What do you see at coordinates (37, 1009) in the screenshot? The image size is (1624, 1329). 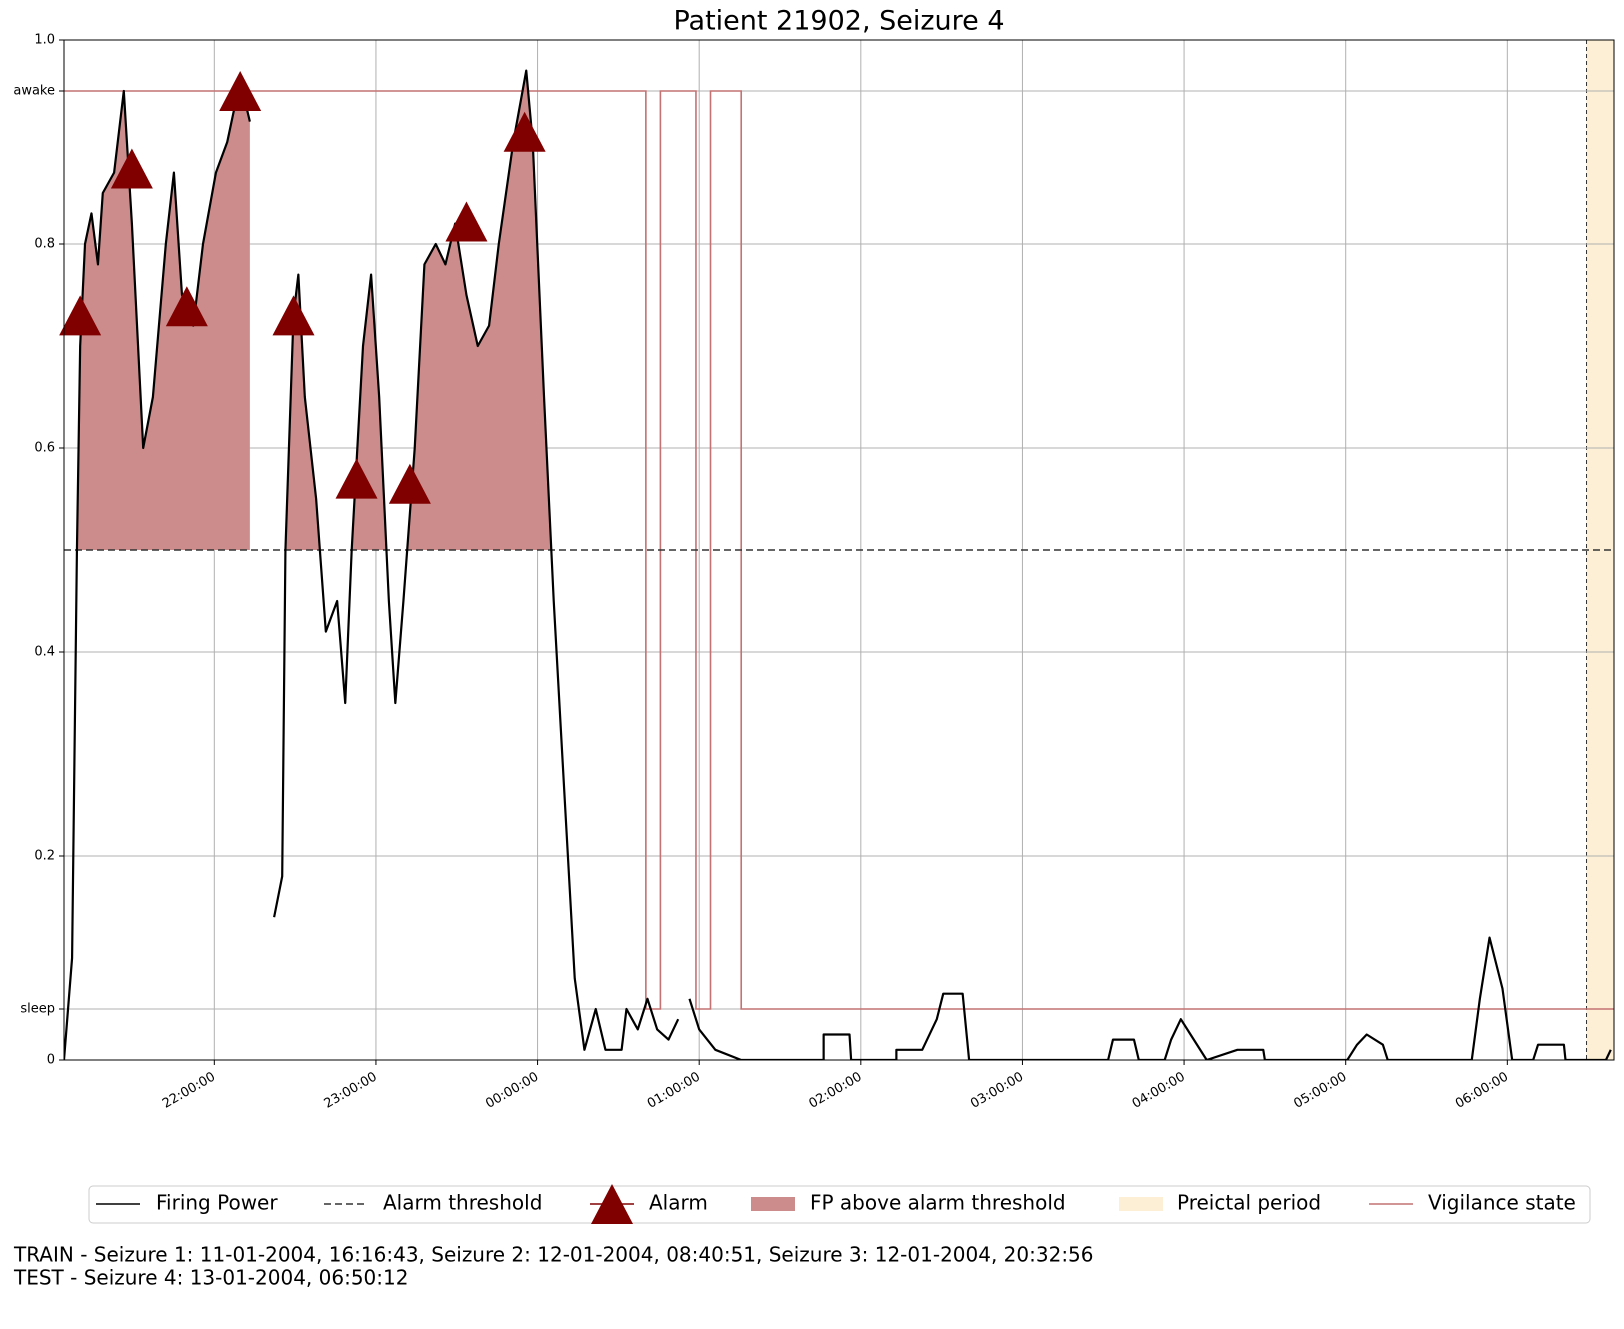 I see `y-tick-label: sleep` at bounding box center [37, 1009].